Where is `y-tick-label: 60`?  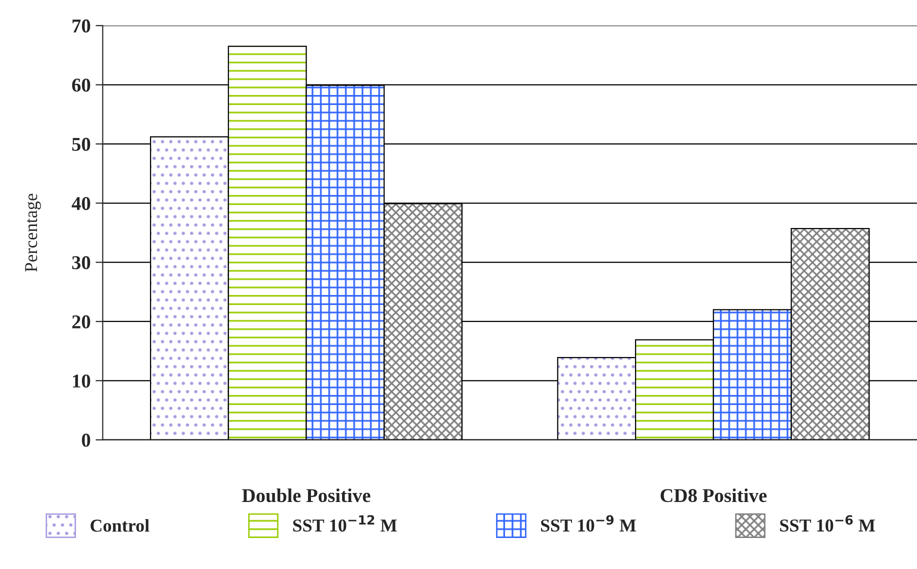
y-tick-label: 60 is located at coordinates (81, 85).